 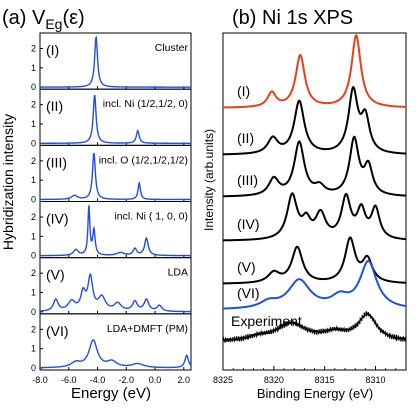 What do you see at coordinates (151, 217) in the screenshot?
I see `panel-annotation: incl. Ni ( 1, 0, 0)` at bounding box center [151, 217].